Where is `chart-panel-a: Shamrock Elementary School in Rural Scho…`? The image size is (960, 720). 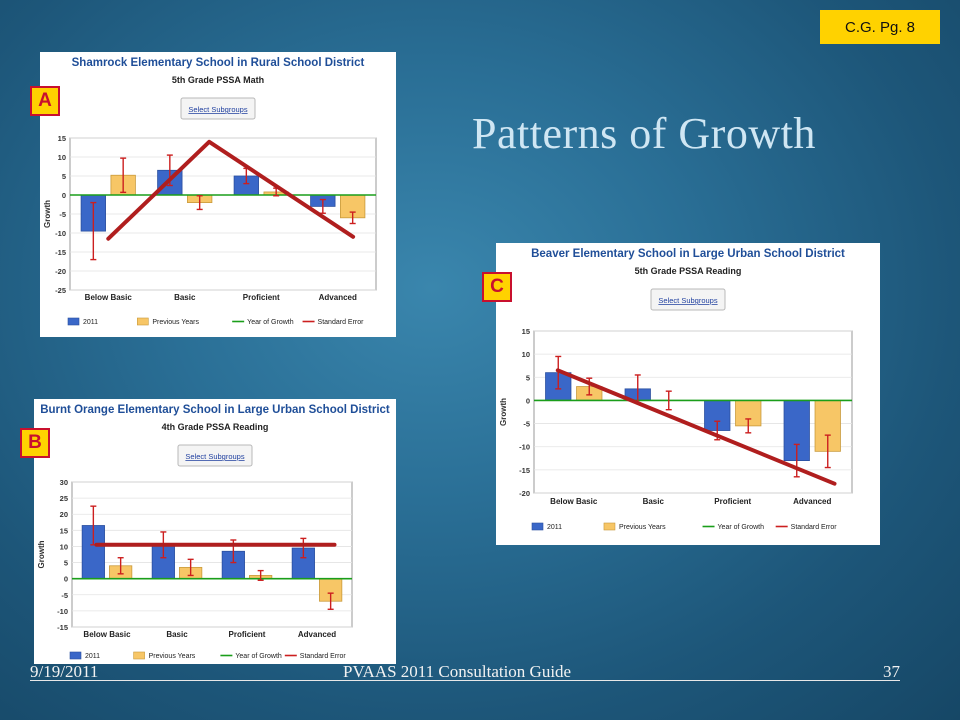
chart-panel-a: Shamrock Elementary School in Rural Scho… is located at coordinates (218, 194).